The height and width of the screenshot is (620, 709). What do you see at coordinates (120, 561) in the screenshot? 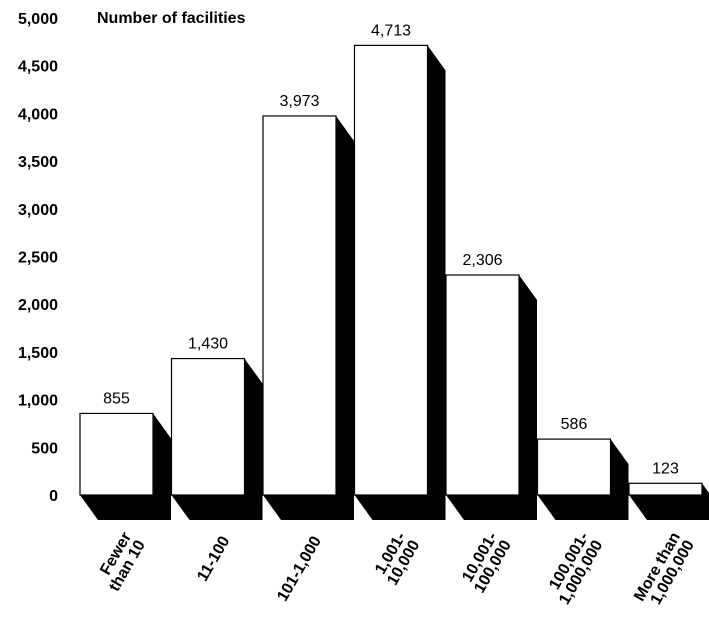
I see `x-tick-label: Fewerthan 10` at bounding box center [120, 561].